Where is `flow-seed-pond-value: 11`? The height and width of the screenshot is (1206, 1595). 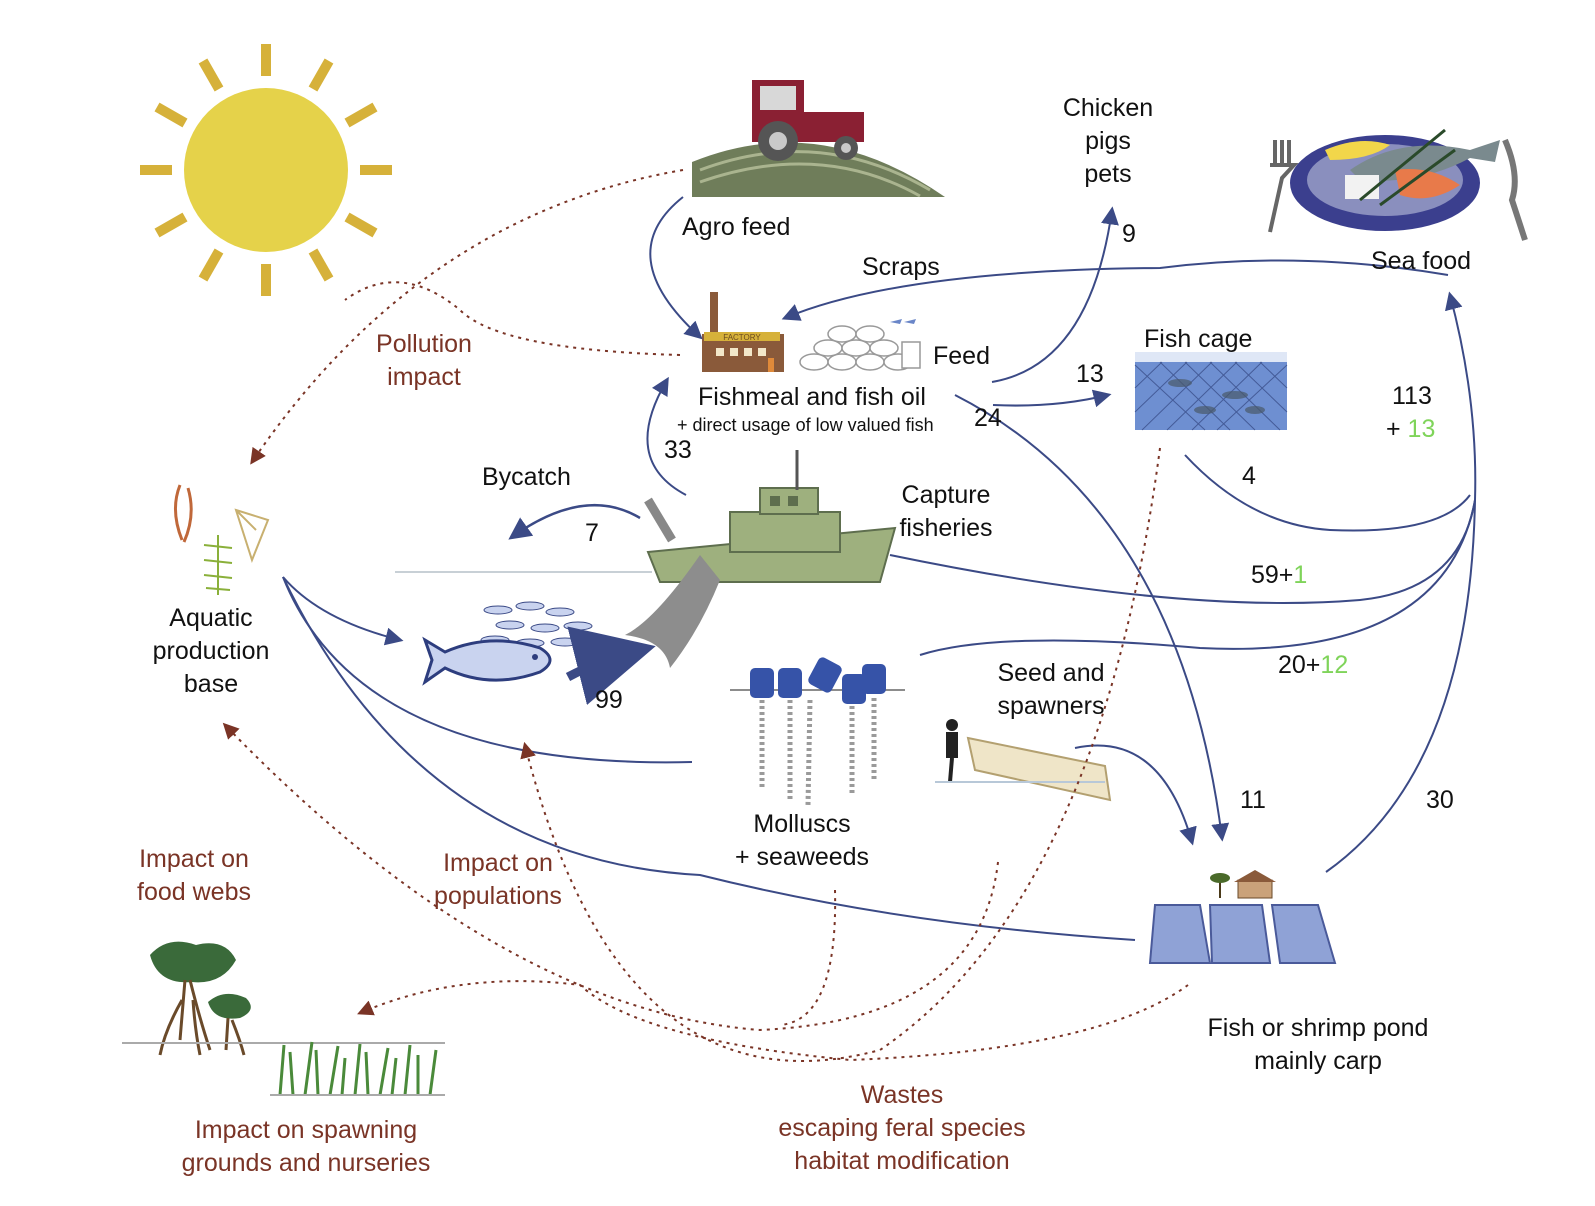 flow-seed-pond-value: 11 is located at coordinates (1253, 800).